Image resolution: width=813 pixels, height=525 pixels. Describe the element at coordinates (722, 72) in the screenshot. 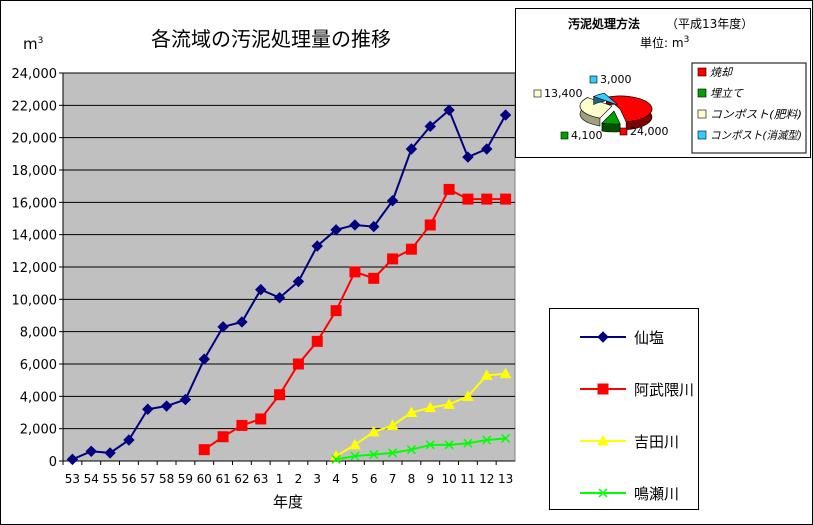

I see `pie-legend-label: 焼却` at that location.